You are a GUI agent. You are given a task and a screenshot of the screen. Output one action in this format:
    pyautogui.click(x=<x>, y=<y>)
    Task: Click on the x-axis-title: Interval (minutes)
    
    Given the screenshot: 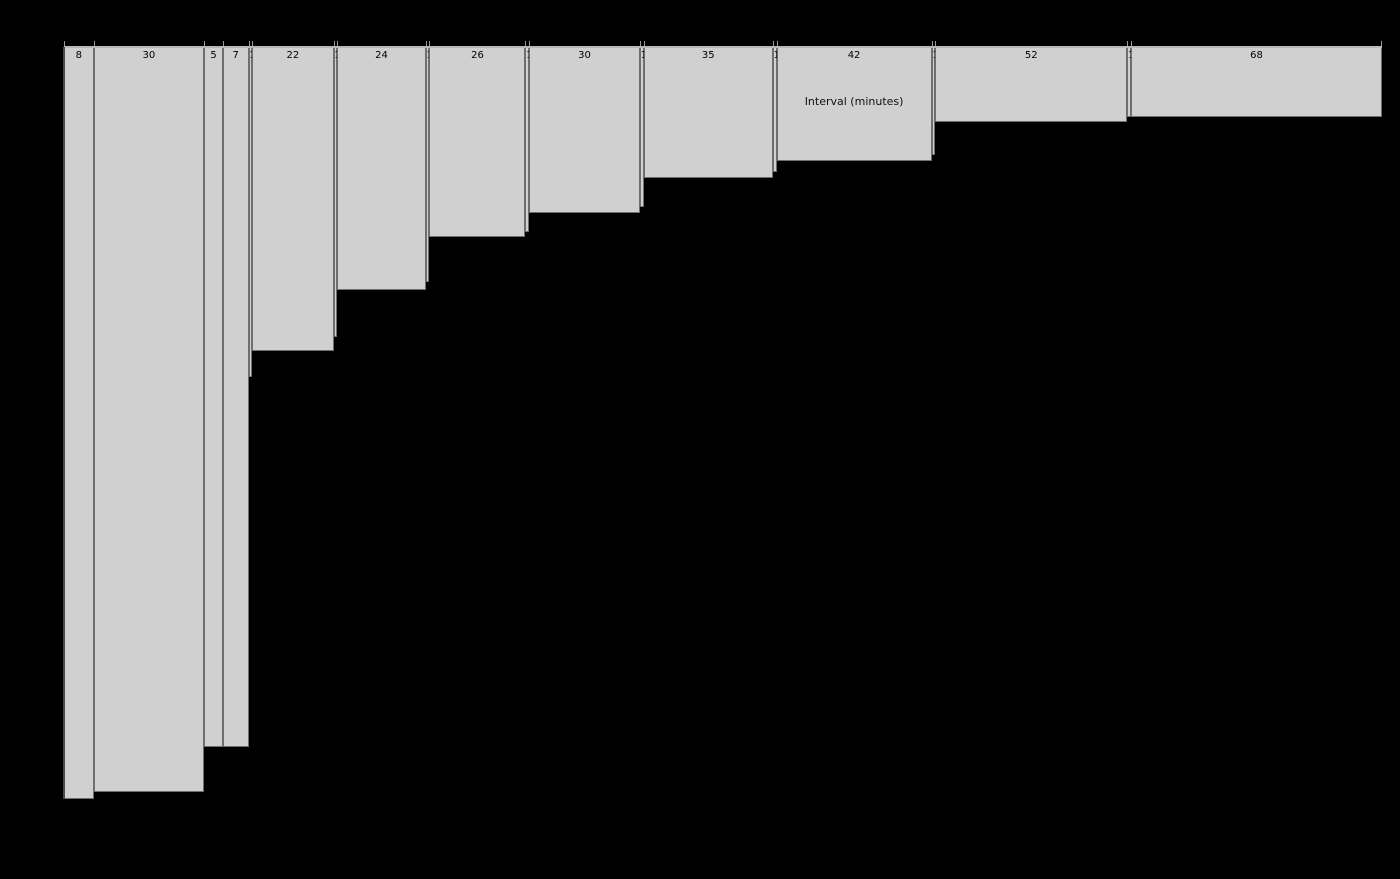 What is the action you would take?
    pyautogui.click(x=854, y=101)
    